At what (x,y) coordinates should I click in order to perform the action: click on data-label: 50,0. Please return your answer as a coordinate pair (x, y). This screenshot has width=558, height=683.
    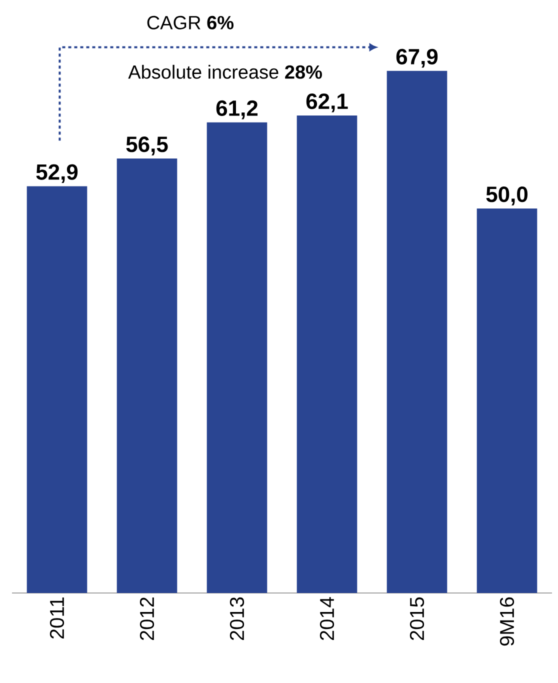
    Looking at the image, I should click on (507, 196).